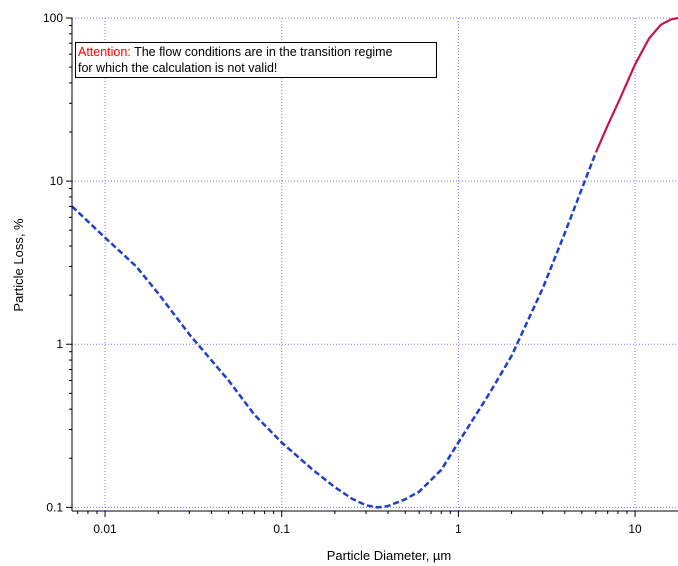 This screenshot has width=678, height=566. I want to click on y-axis-title: Particle Loss, %, so click(18, 265).